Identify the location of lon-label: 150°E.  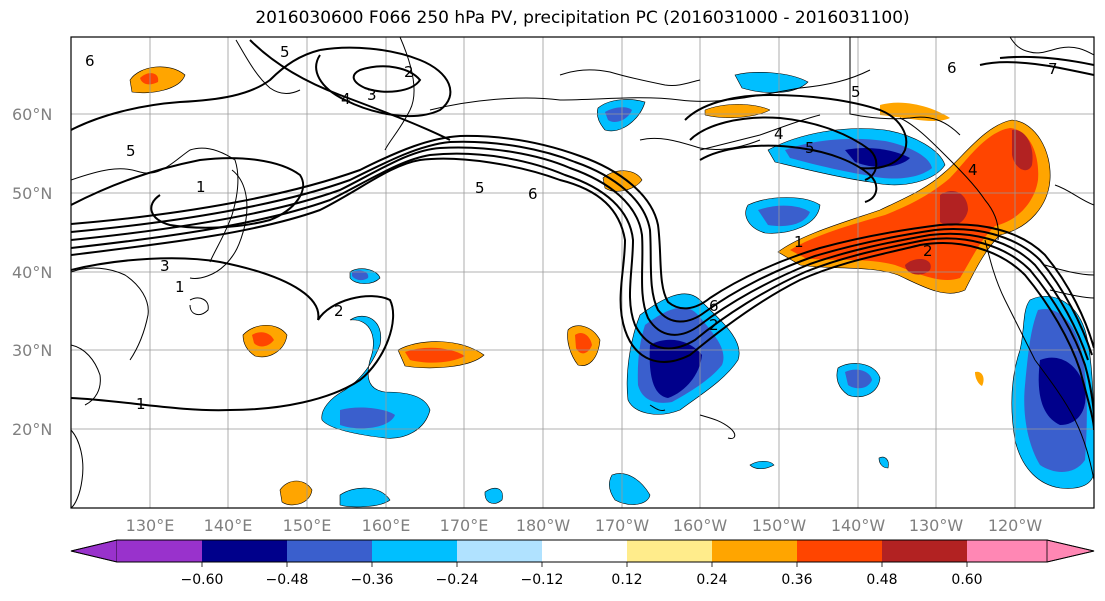
(307, 525).